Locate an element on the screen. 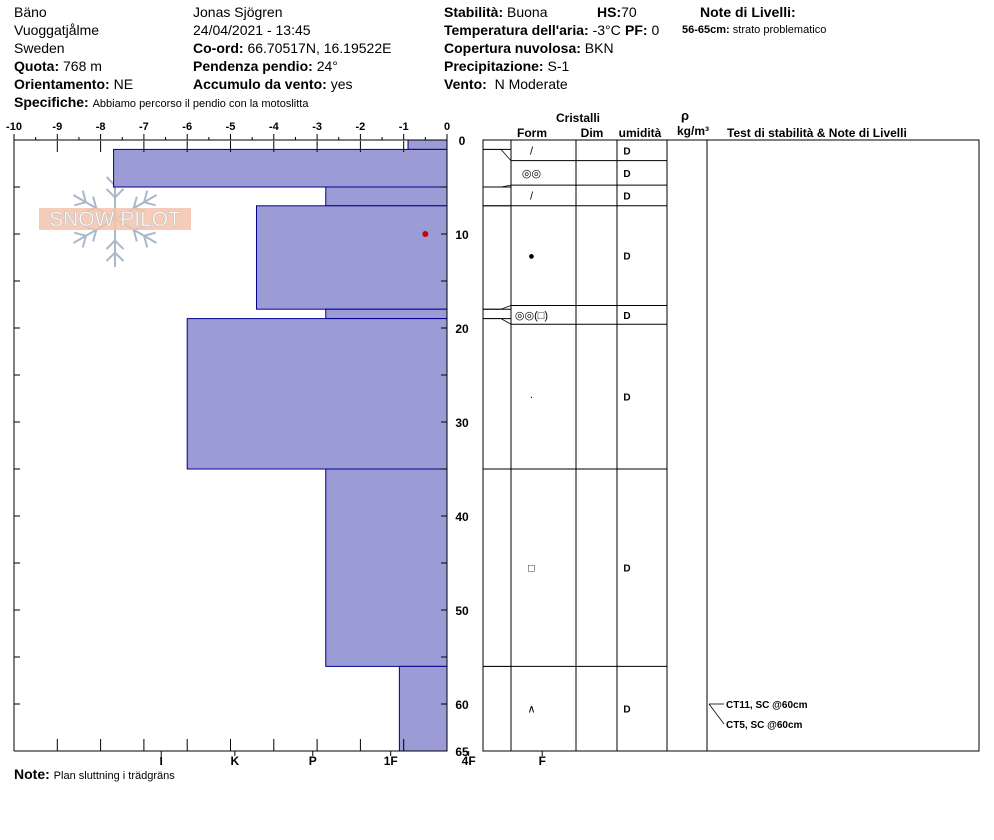  hardness-label: P is located at coordinates (313, 761).